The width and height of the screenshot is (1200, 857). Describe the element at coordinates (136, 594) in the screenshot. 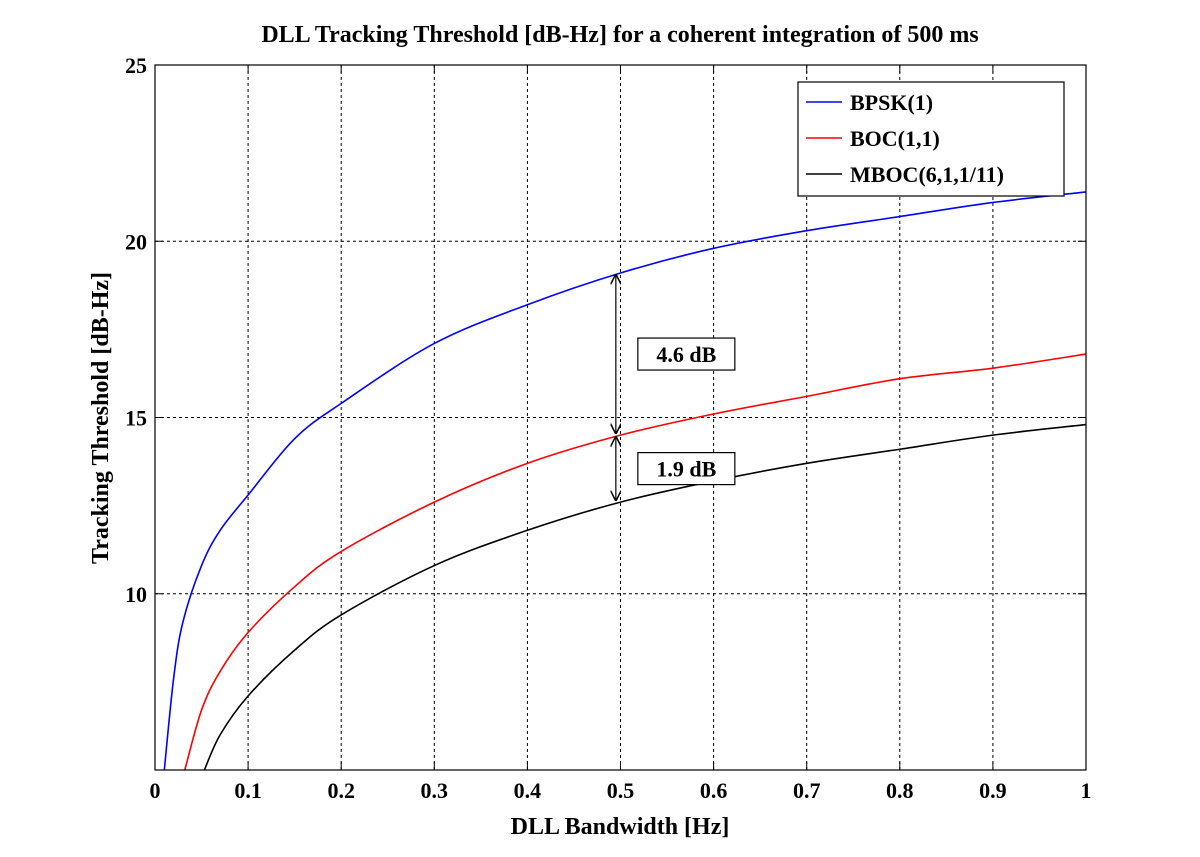

I see `y-tick-label: 10` at that location.